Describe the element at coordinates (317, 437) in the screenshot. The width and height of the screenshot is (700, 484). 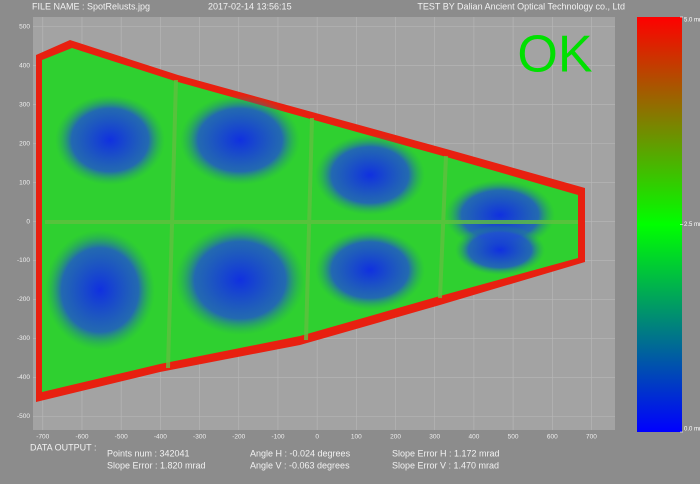
I see `x-tick-label: 0` at that location.